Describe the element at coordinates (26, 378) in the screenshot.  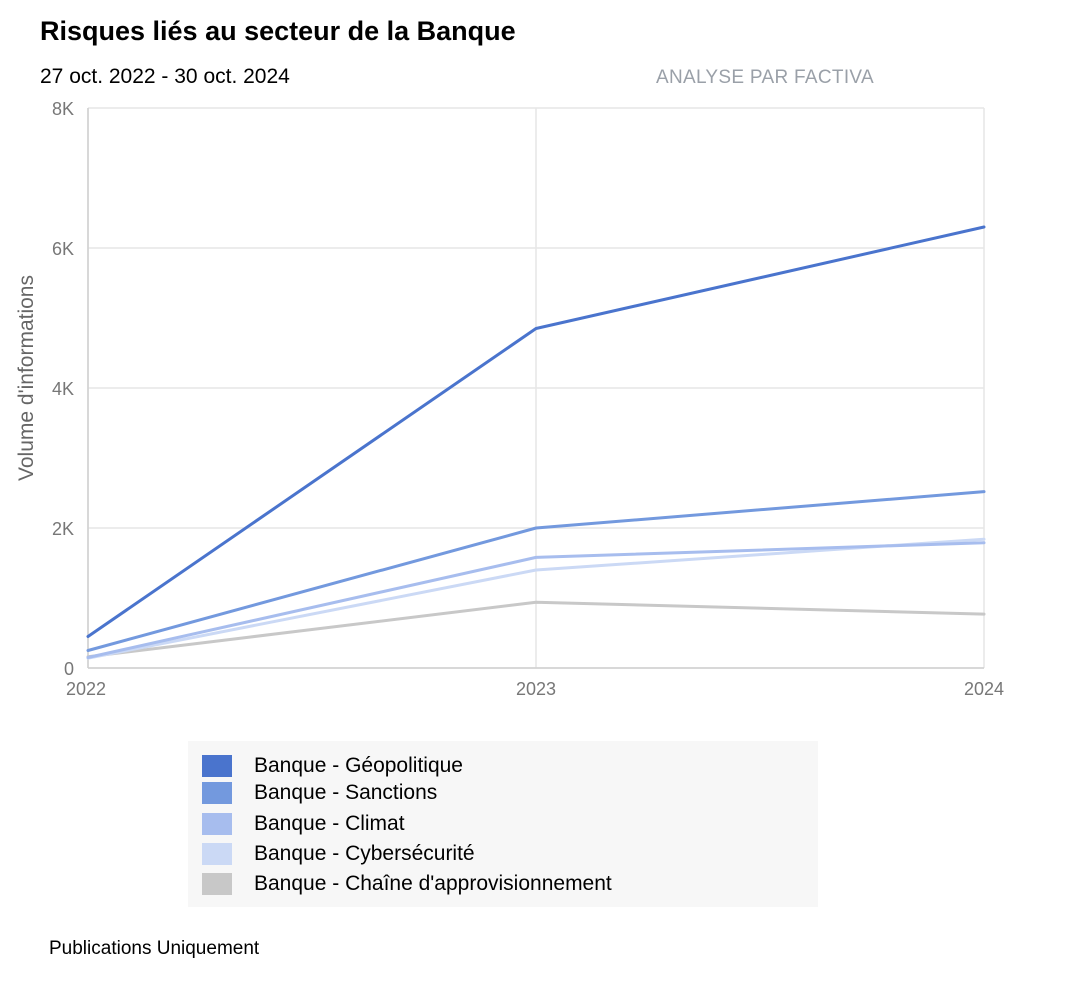
I see `y-axis-label: Volume d'informations` at that location.